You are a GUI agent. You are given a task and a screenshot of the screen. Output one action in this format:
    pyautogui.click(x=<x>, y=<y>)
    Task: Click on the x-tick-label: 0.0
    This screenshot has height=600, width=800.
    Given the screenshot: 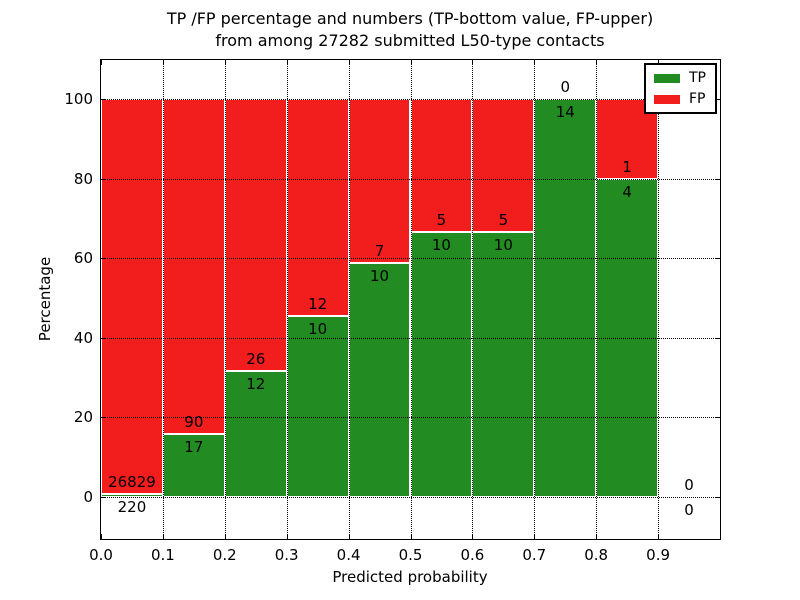 What is the action you would take?
    pyautogui.click(x=101, y=555)
    